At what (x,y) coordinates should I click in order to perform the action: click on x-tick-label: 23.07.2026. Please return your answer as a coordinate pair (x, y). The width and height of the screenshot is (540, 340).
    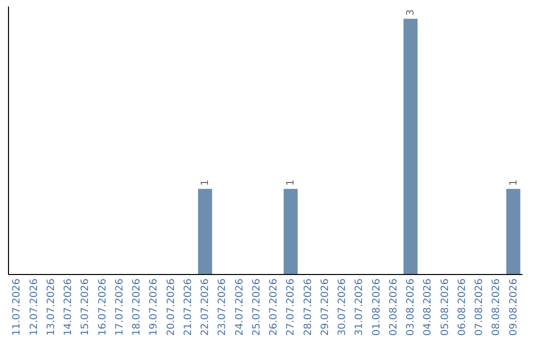
    Looking at the image, I should click on (222, 307).